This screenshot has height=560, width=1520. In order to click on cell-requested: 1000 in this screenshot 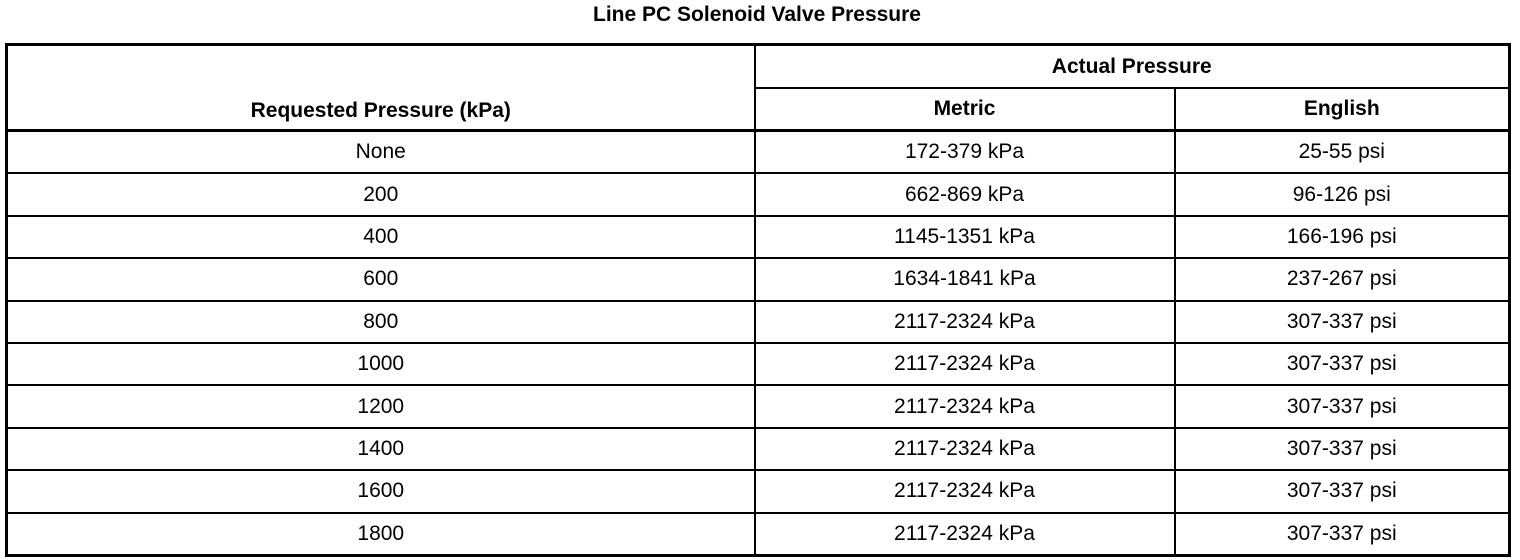, I will do `click(381, 363)`.